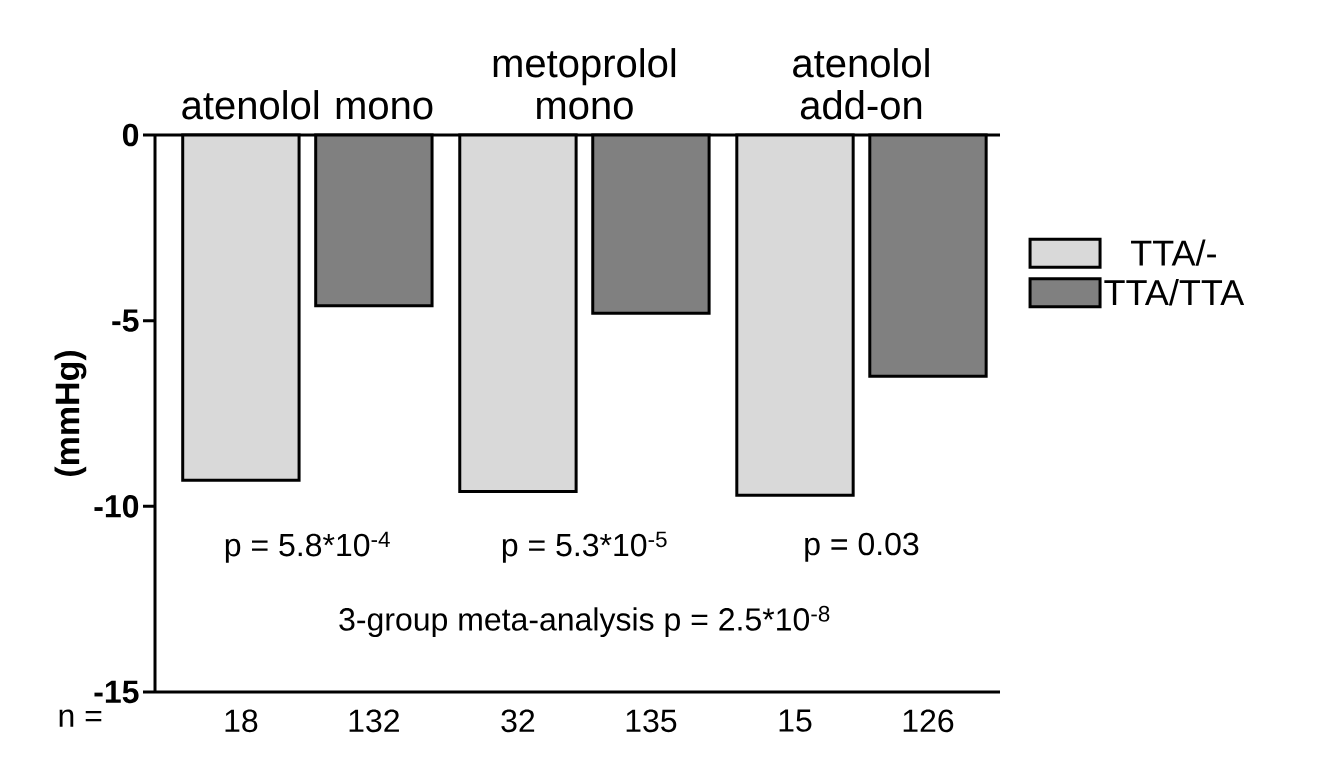 Image resolution: width=1342 pixels, height=765 pixels. What do you see at coordinates (651, 721) in the screenshot?
I see `text: 135` at bounding box center [651, 721].